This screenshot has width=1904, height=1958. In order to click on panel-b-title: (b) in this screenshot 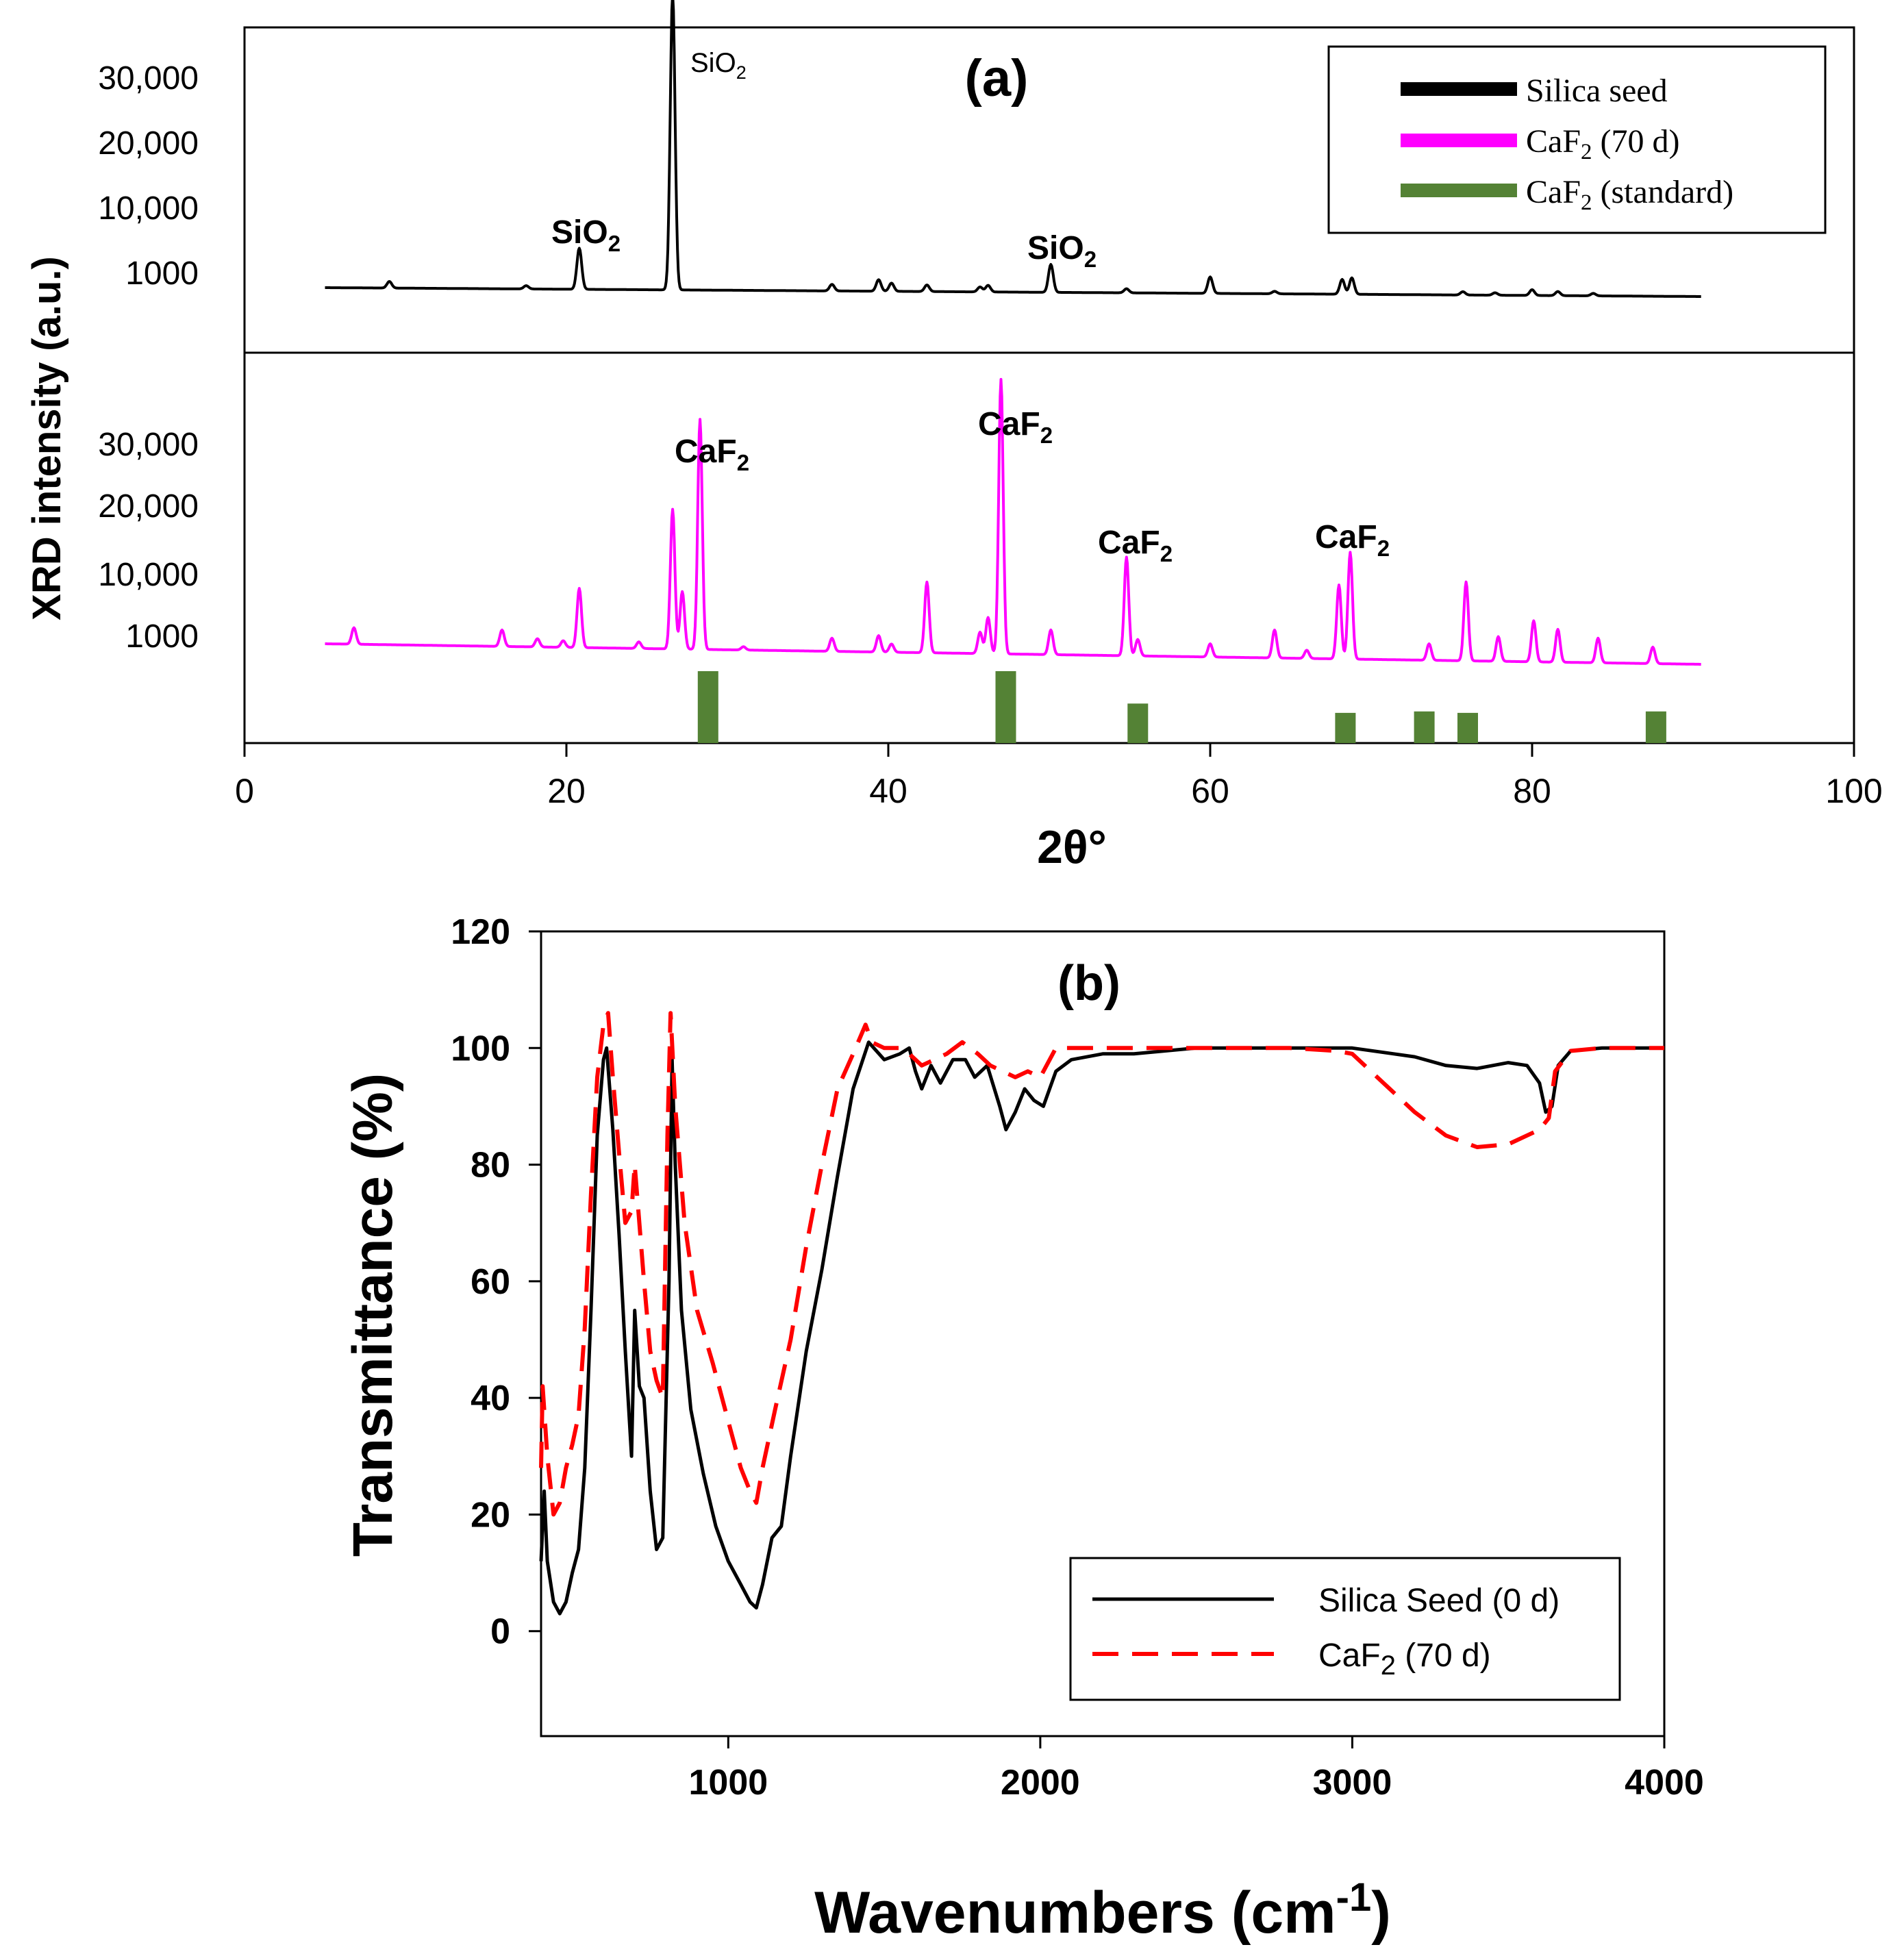, I will do `click(1088, 983)`.